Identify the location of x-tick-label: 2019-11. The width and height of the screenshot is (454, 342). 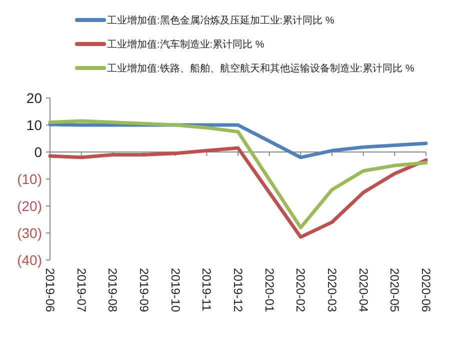
(207, 290).